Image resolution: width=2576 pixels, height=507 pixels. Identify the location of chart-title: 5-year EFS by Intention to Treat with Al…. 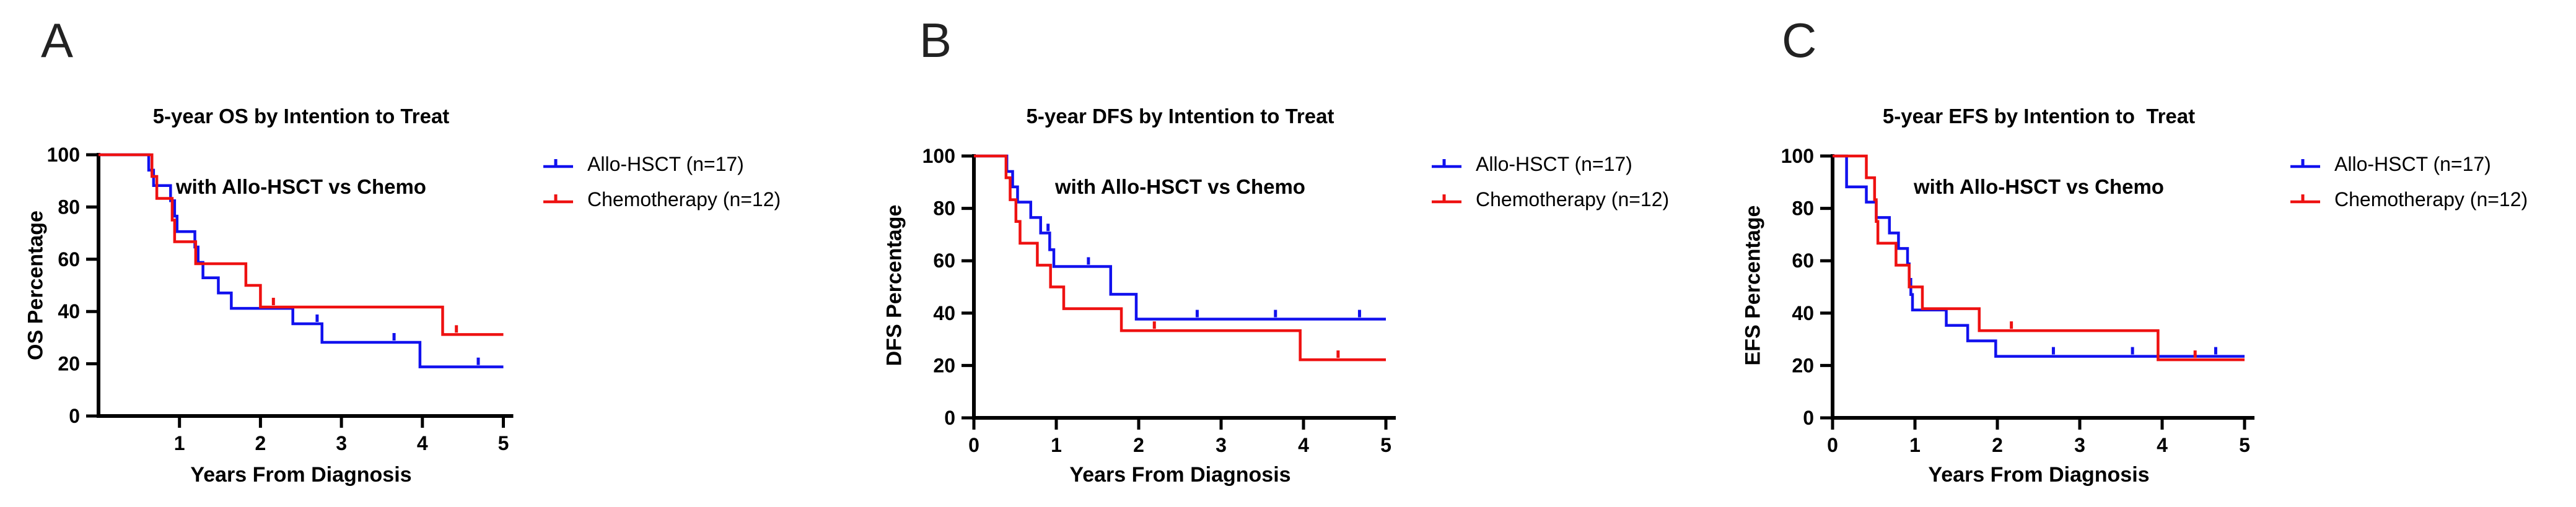
(2039, 151).